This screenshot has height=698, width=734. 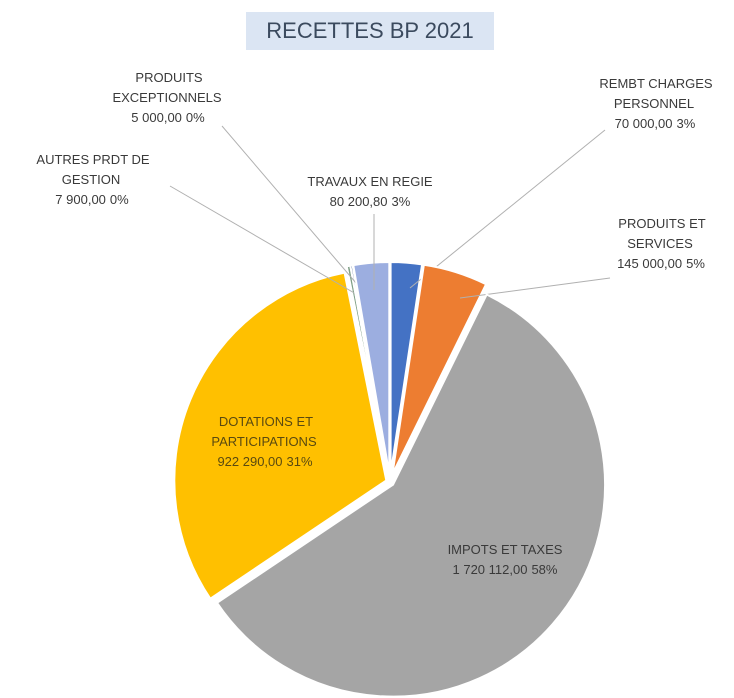 What do you see at coordinates (695, 263) in the screenshot?
I see `percent-label: 5%` at bounding box center [695, 263].